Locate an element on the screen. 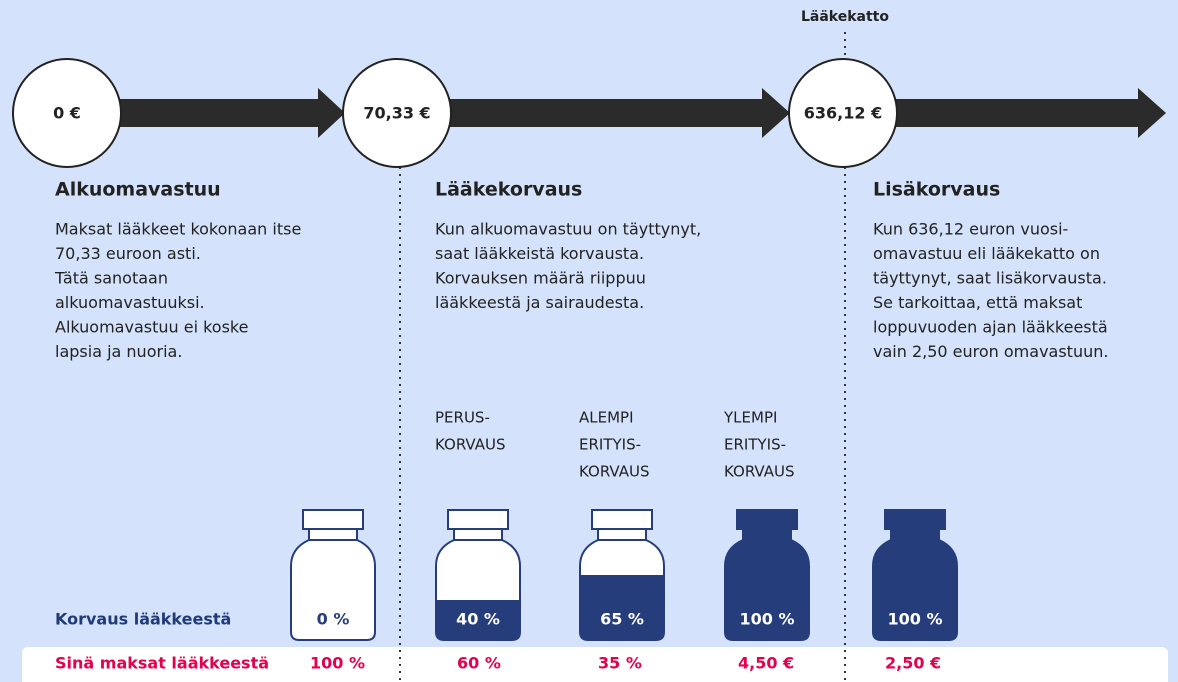 The width and height of the screenshot is (1178, 682). row-label: Sinä maksat lääkkeestä is located at coordinates (162, 663).